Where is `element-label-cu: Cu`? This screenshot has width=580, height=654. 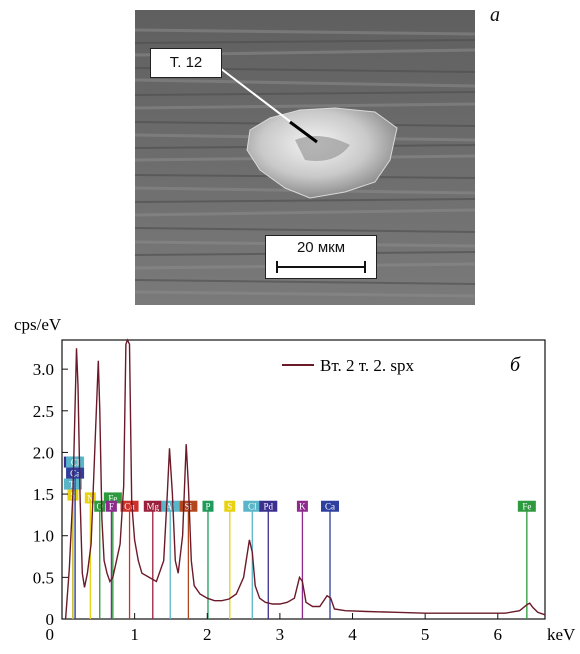
element-label-cu: Cu is located at coordinates (129, 507).